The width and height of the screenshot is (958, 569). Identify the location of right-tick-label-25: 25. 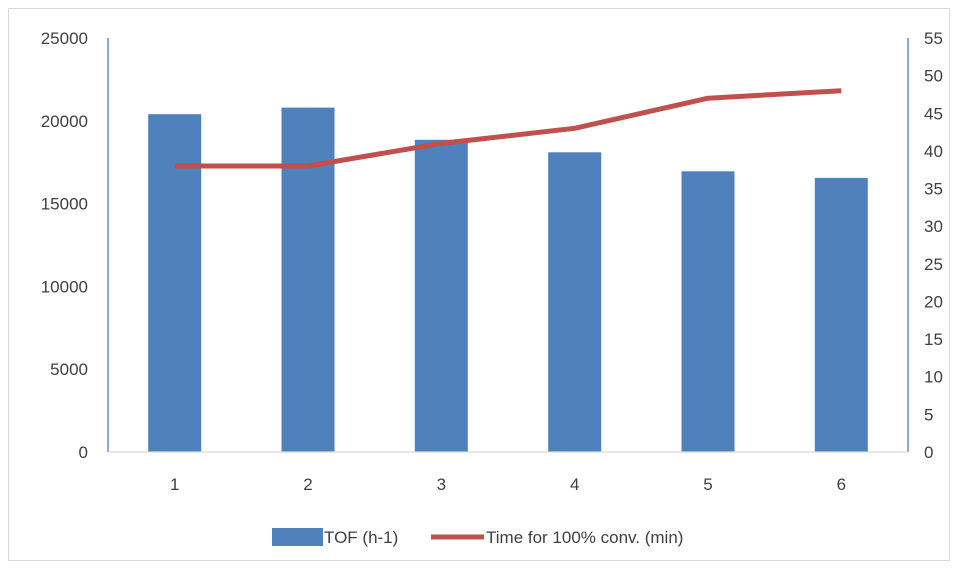
(933, 264).